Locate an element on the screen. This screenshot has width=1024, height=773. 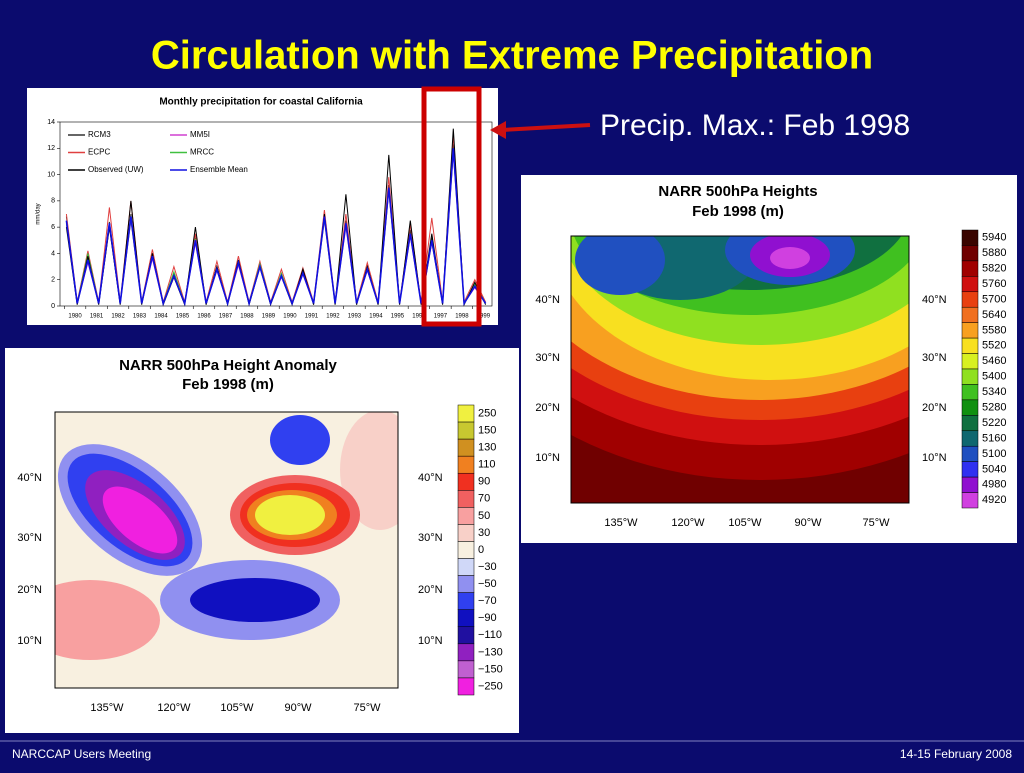
x-tick-label: 1993 is located at coordinates (355, 317).